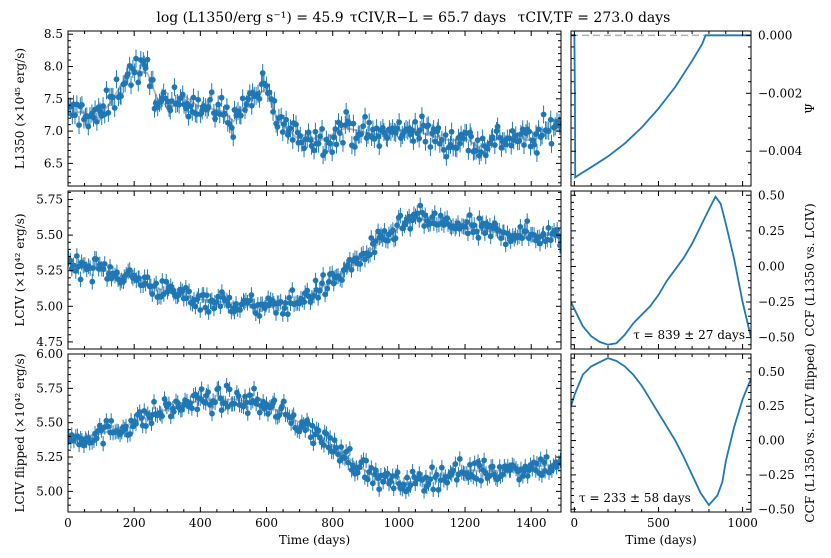 This screenshot has width=831, height=558. I want to click on plot-area, so click(314, 260).